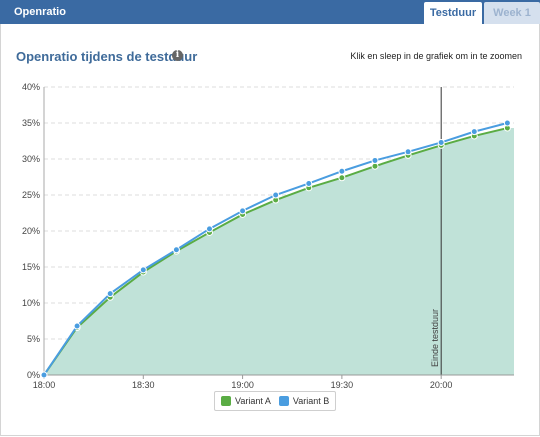 Image resolution: width=540 pixels, height=437 pixels. What do you see at coordinates (435, 338) in the screenshot?
I see `annotation-label: Einde testduur` at bounding box center [435, 338].